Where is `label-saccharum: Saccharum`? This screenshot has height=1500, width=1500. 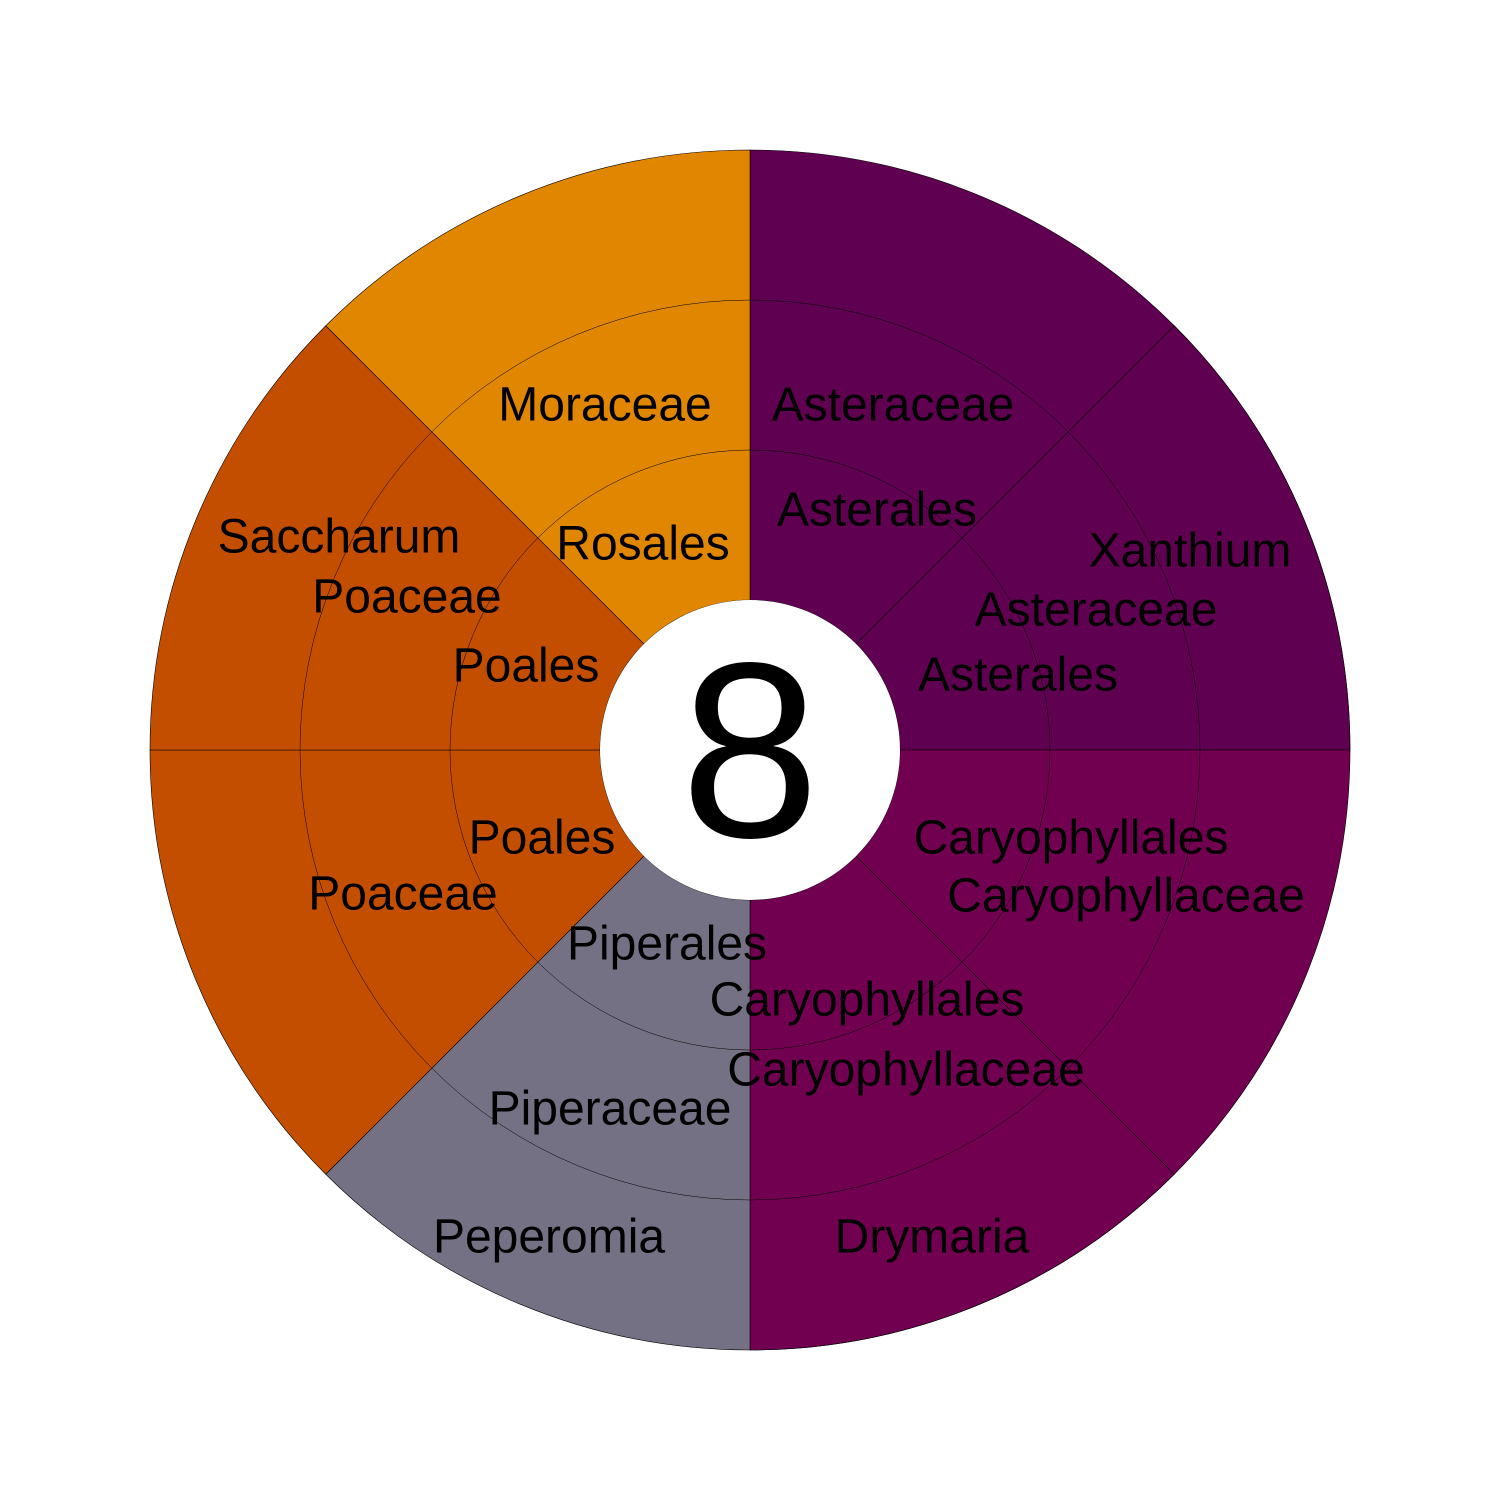 label-saccharum: Saccharum is located at coordinates (339, 537).